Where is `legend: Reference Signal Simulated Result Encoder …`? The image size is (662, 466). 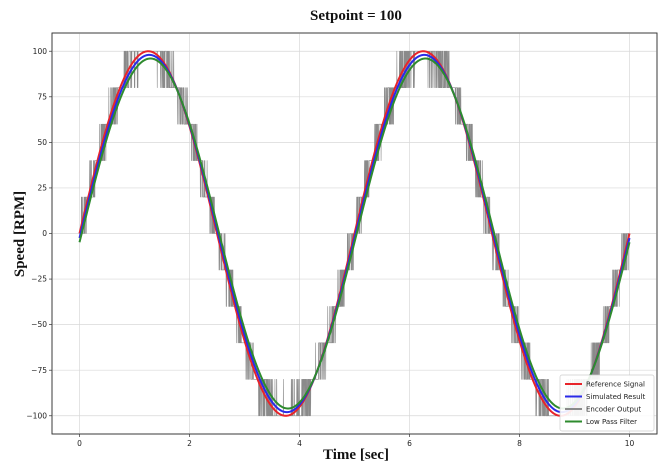
legend: Reference Signal Simulated Result Encoder … is located at coordinates (607, 403).